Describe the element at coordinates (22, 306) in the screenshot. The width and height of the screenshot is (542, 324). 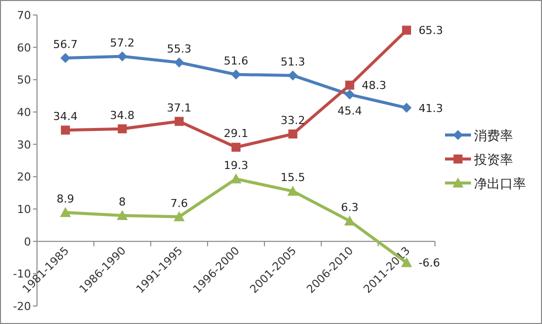
I see `y-tick-label: -20` at that location.